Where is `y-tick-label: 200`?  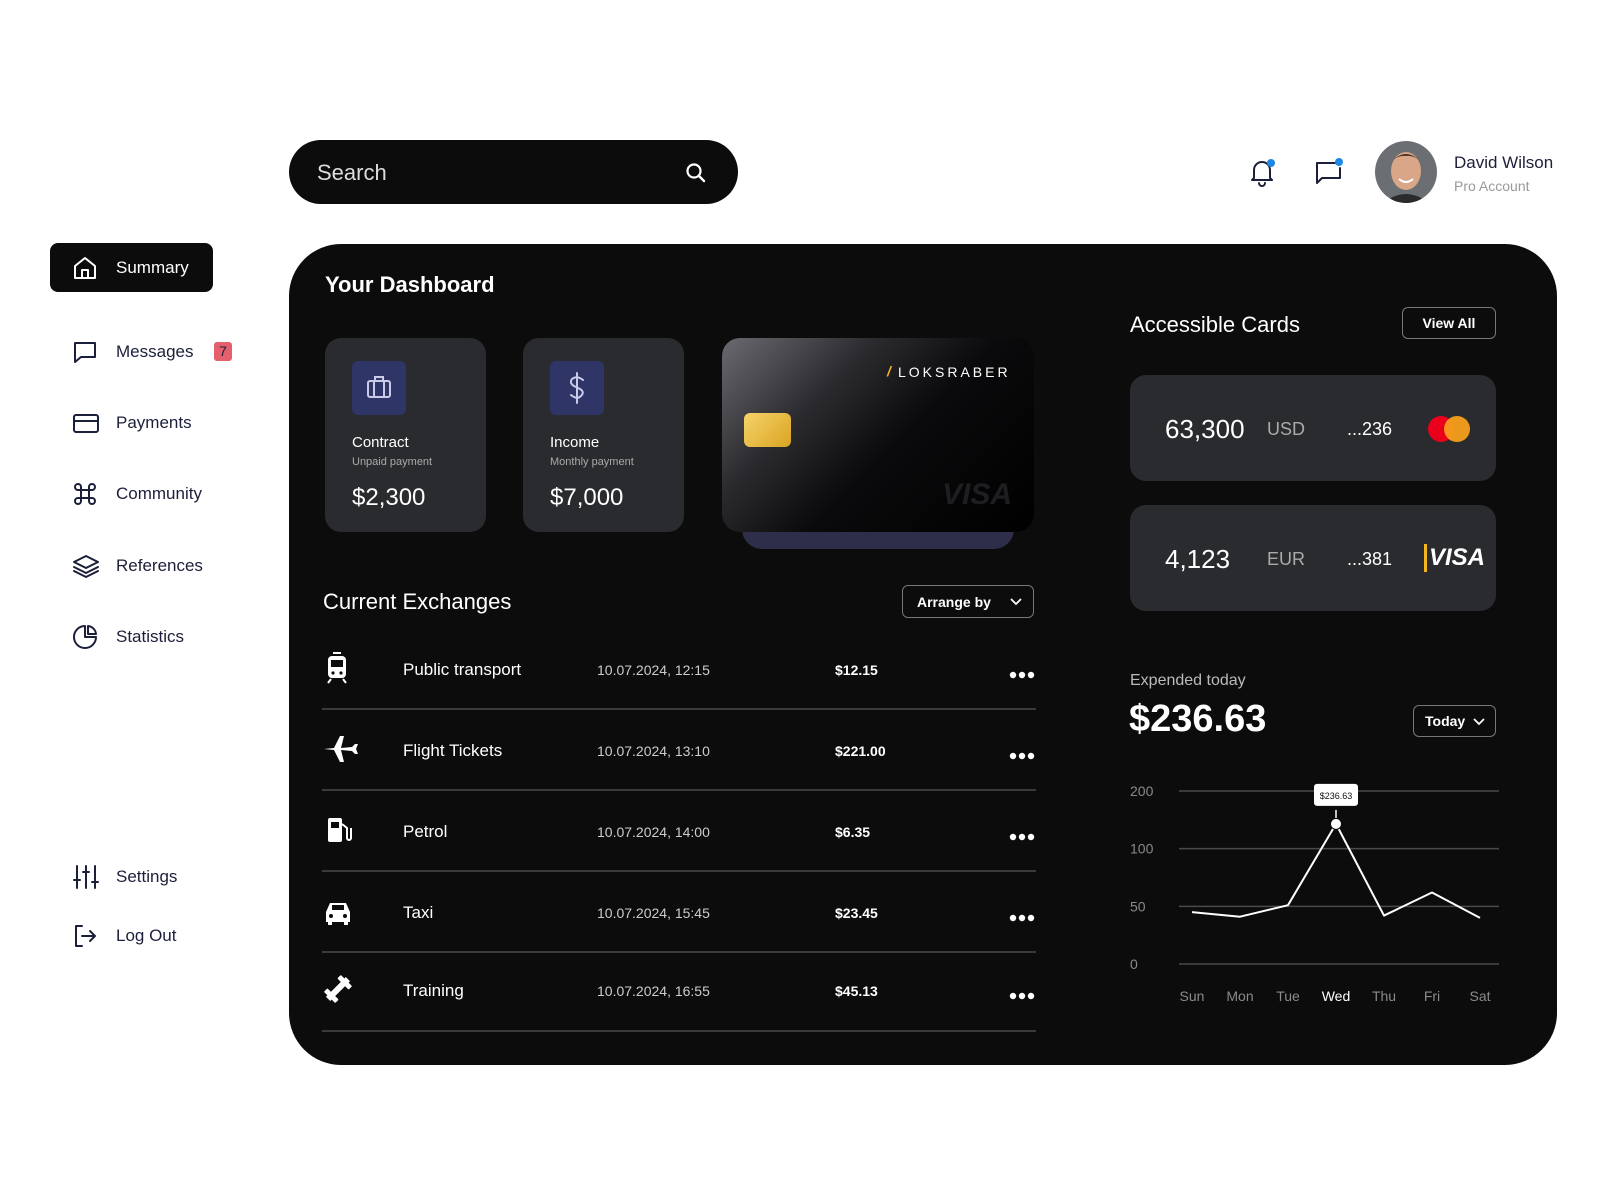 y-tick-label: 200 is located at coordinates (1142, 791).